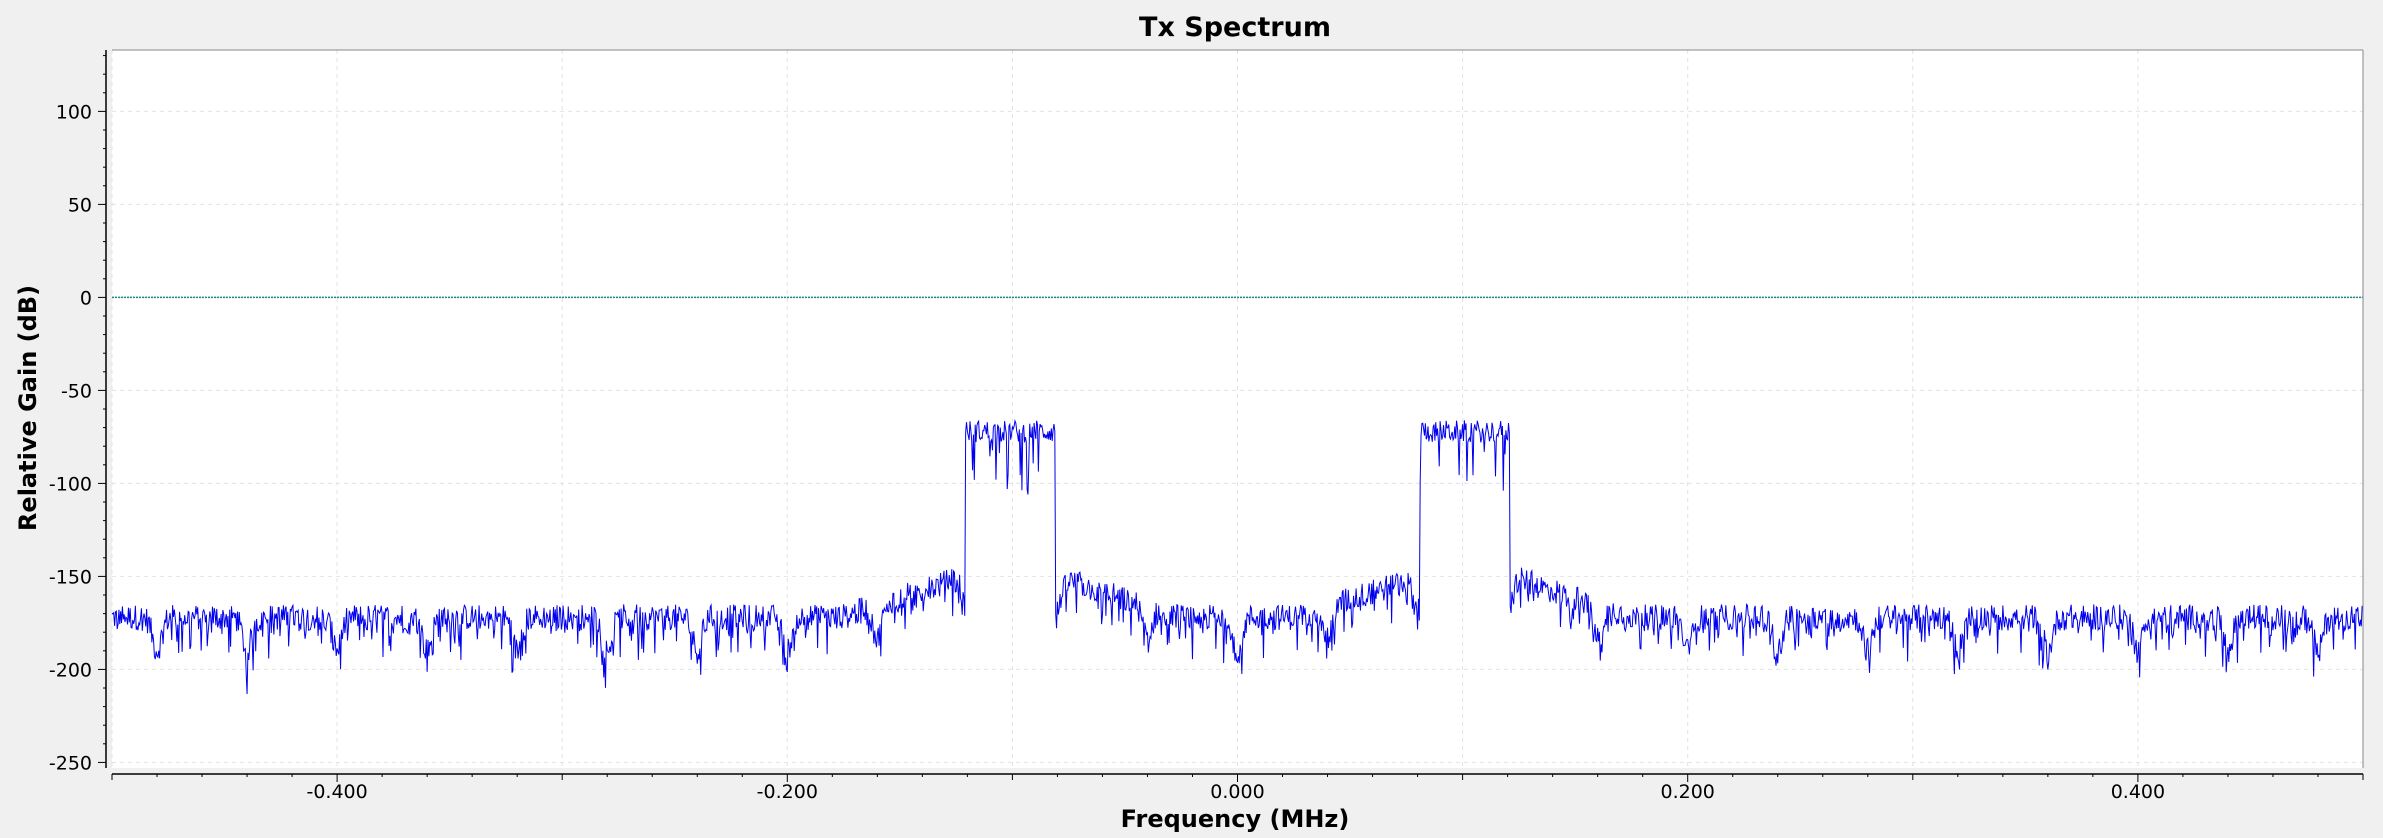 The width and height of the screenshot is (2383, 838). What do you see at coordinates (70, 670) in the screenshot?
I see `y-tick-label: -200` at bounding box center [70, 670].